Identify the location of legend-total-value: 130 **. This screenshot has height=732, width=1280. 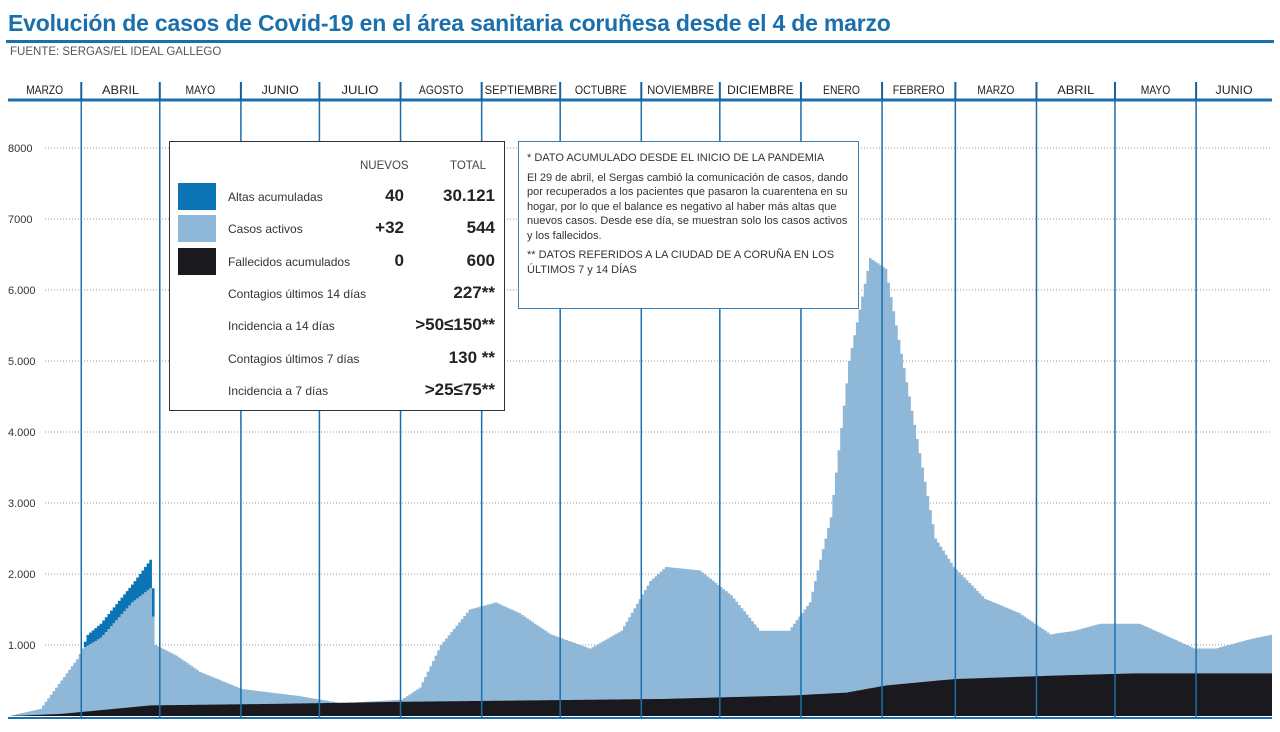
(471, 357).